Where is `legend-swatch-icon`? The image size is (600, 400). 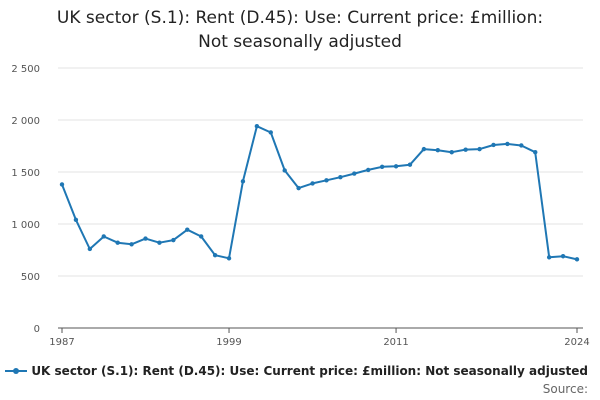 legend-swatch-icon is located at coordinates (16, 371).